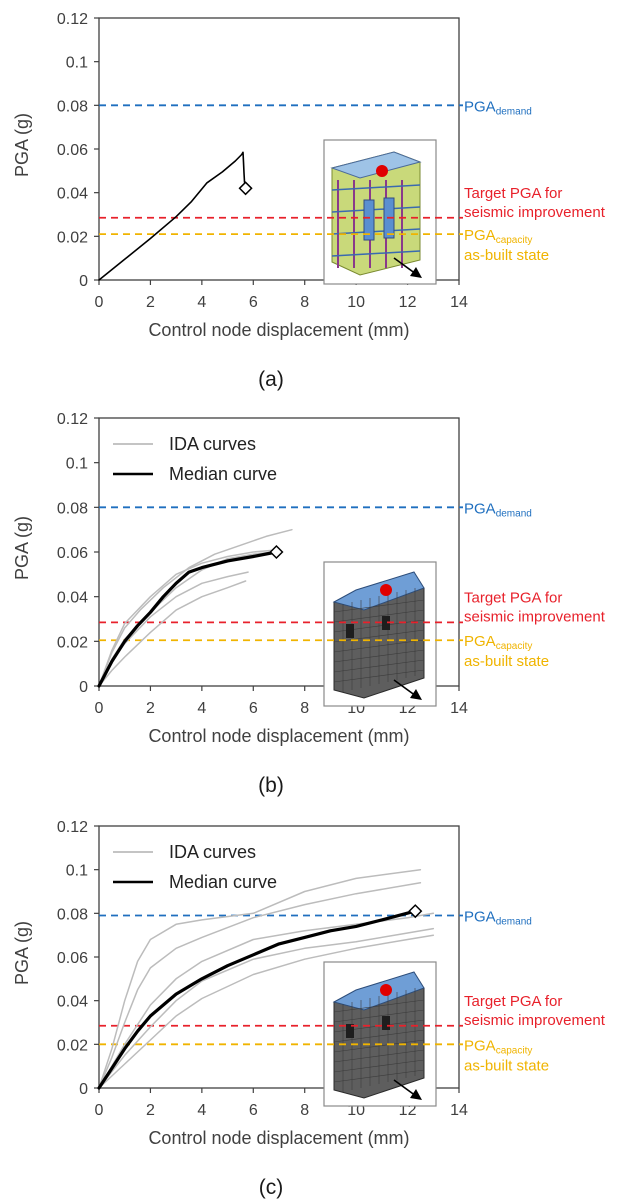 The height and width of the screenshot is (1199, 633). I want to click on median-curve, so click(257, 999).